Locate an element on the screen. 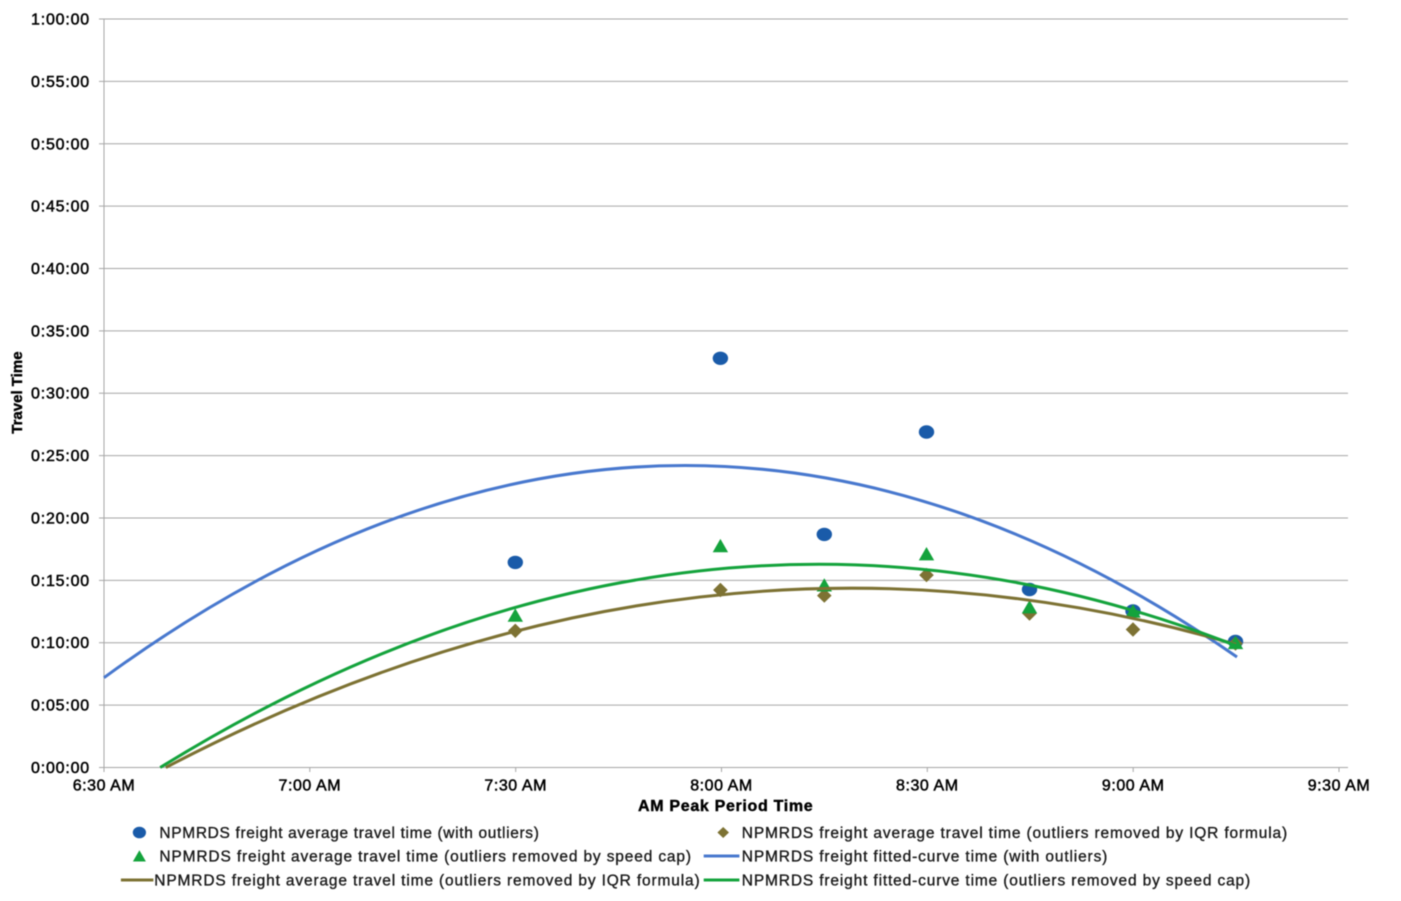 The width and height of the screenshot is (1401, 901). svg-text: 0:00:00 is located at coordinates (60, 768).